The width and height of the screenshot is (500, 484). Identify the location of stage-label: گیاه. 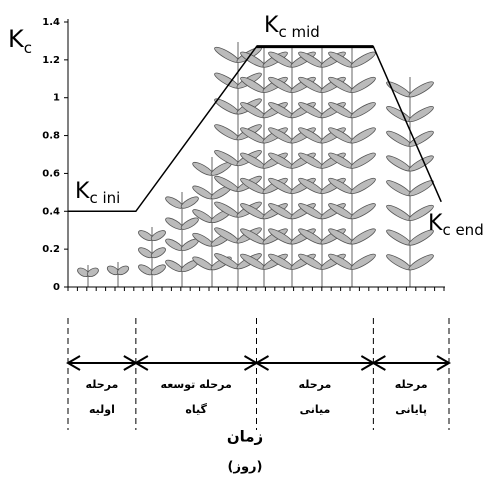
(196, 409).